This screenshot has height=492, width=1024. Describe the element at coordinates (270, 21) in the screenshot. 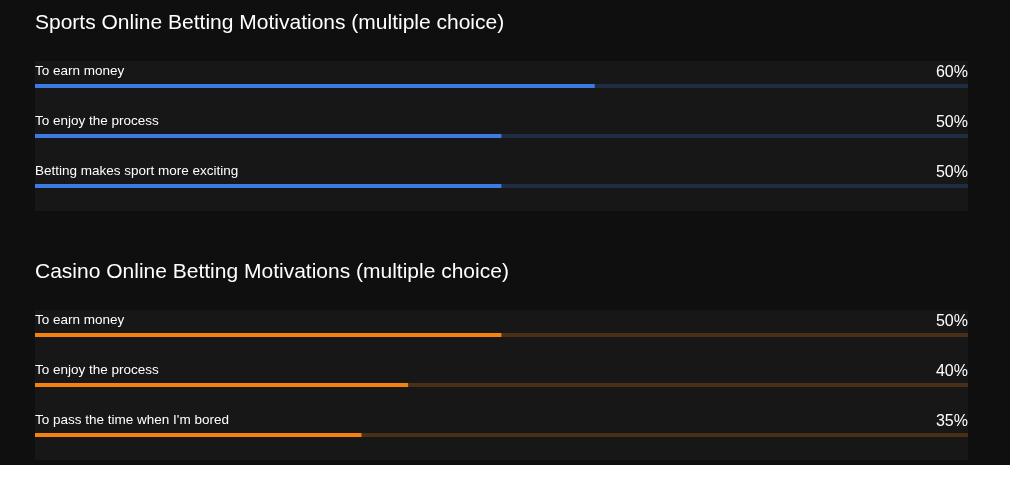

I see `chart-title: Sports Online Betting Motivations (multiple choice)` at that location.